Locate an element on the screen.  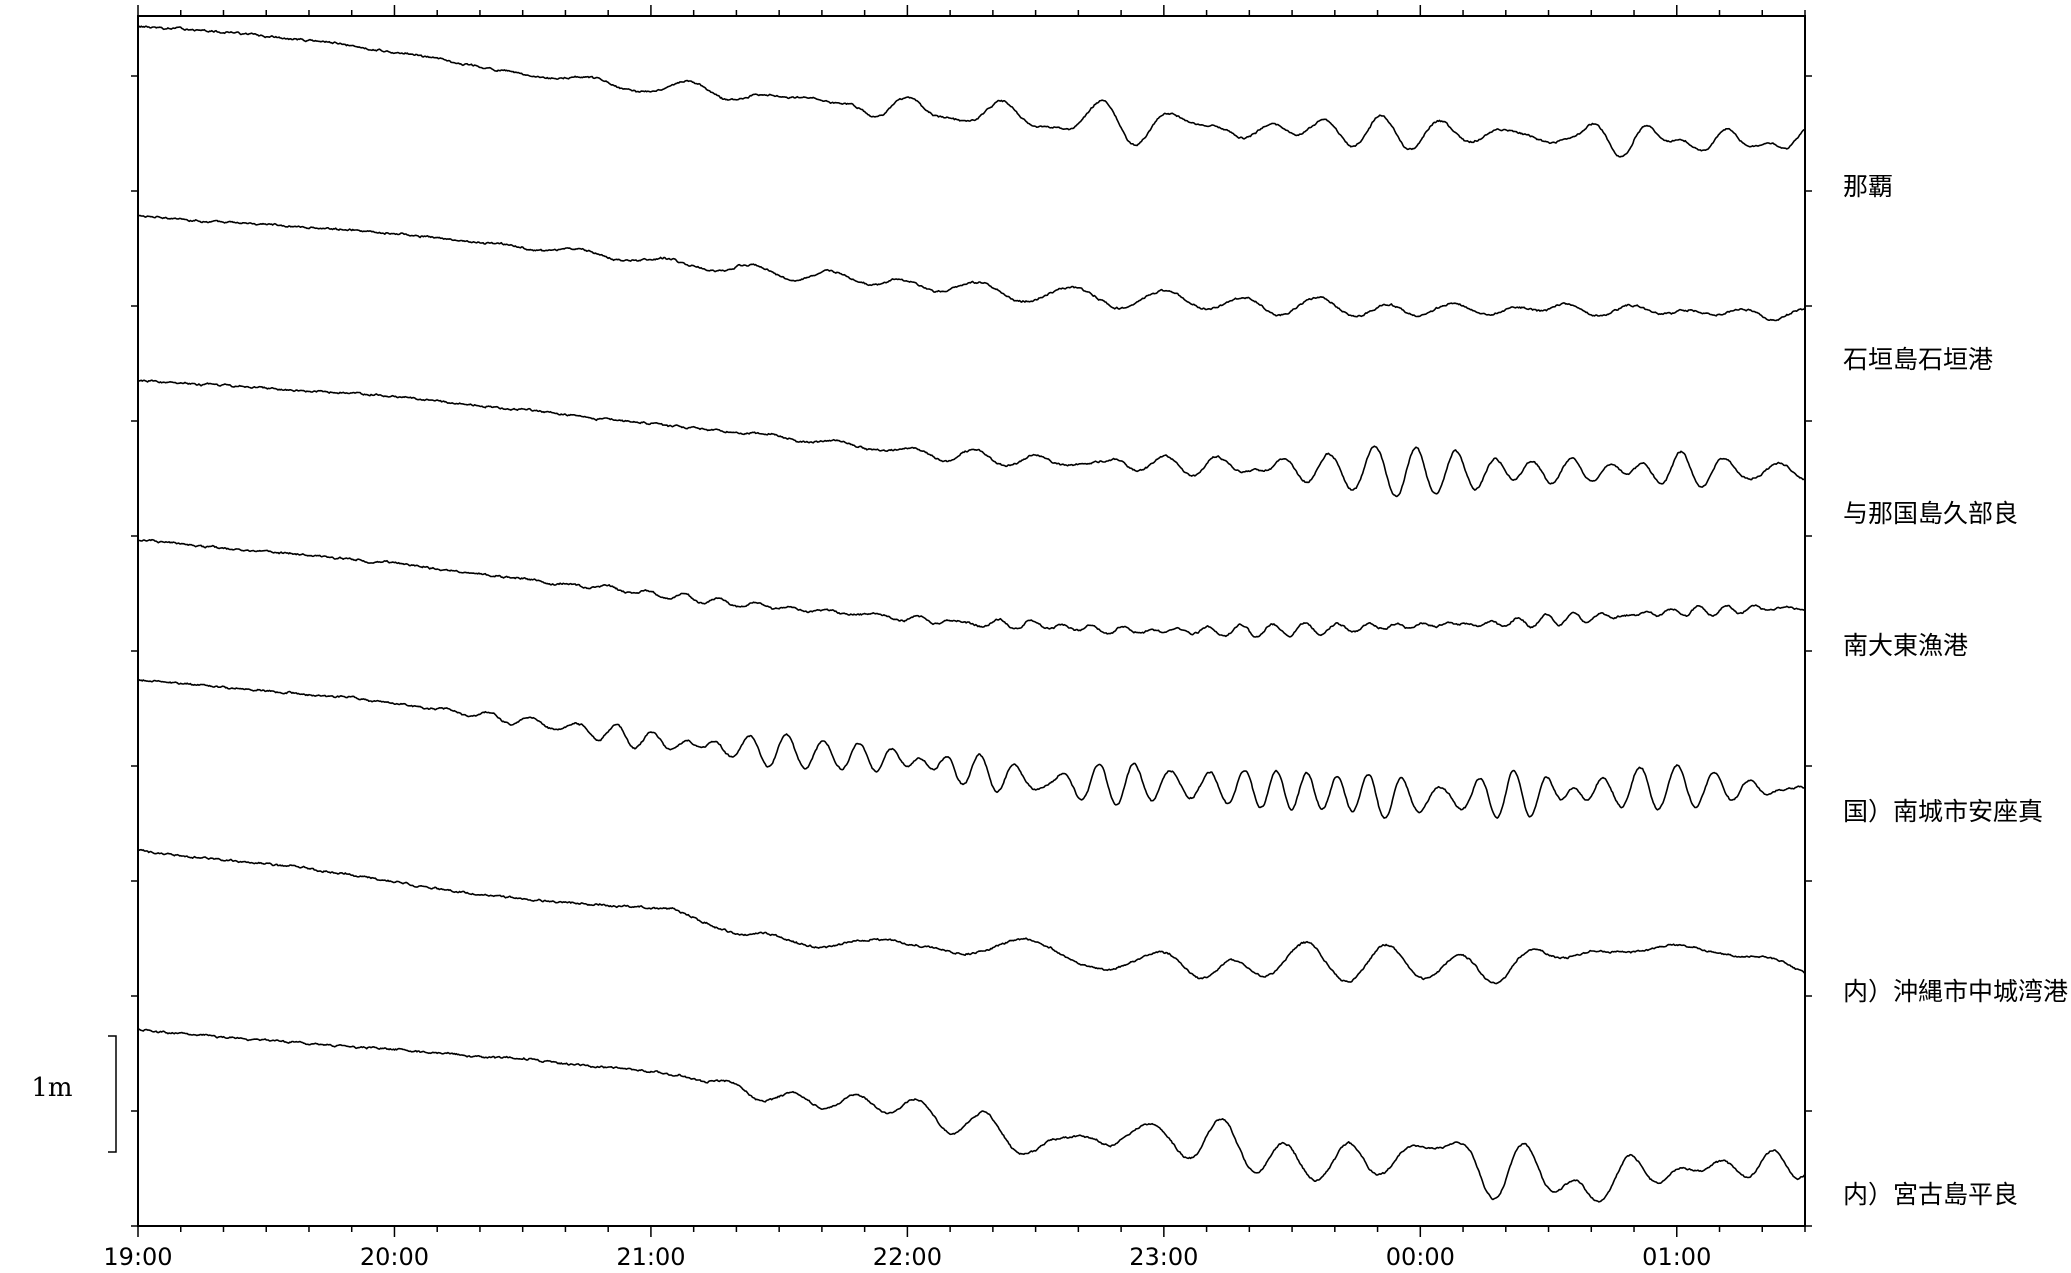
scale-bar-bracket is located at coordinates (112, 1094).